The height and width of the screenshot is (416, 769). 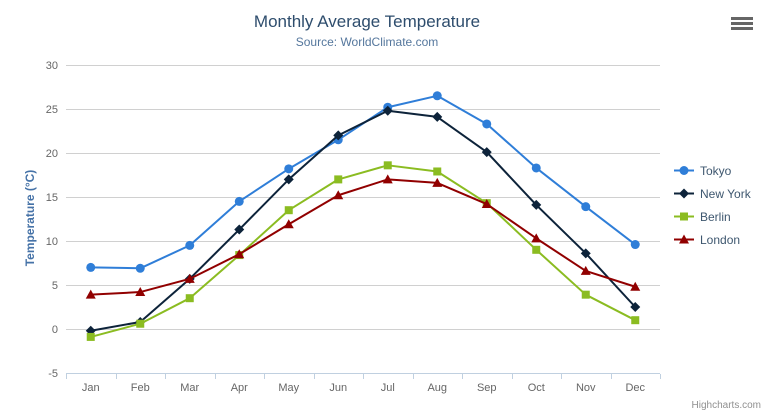 I want to click on legend-item-tokyo: Tokyo, so click(x=721, y=170).